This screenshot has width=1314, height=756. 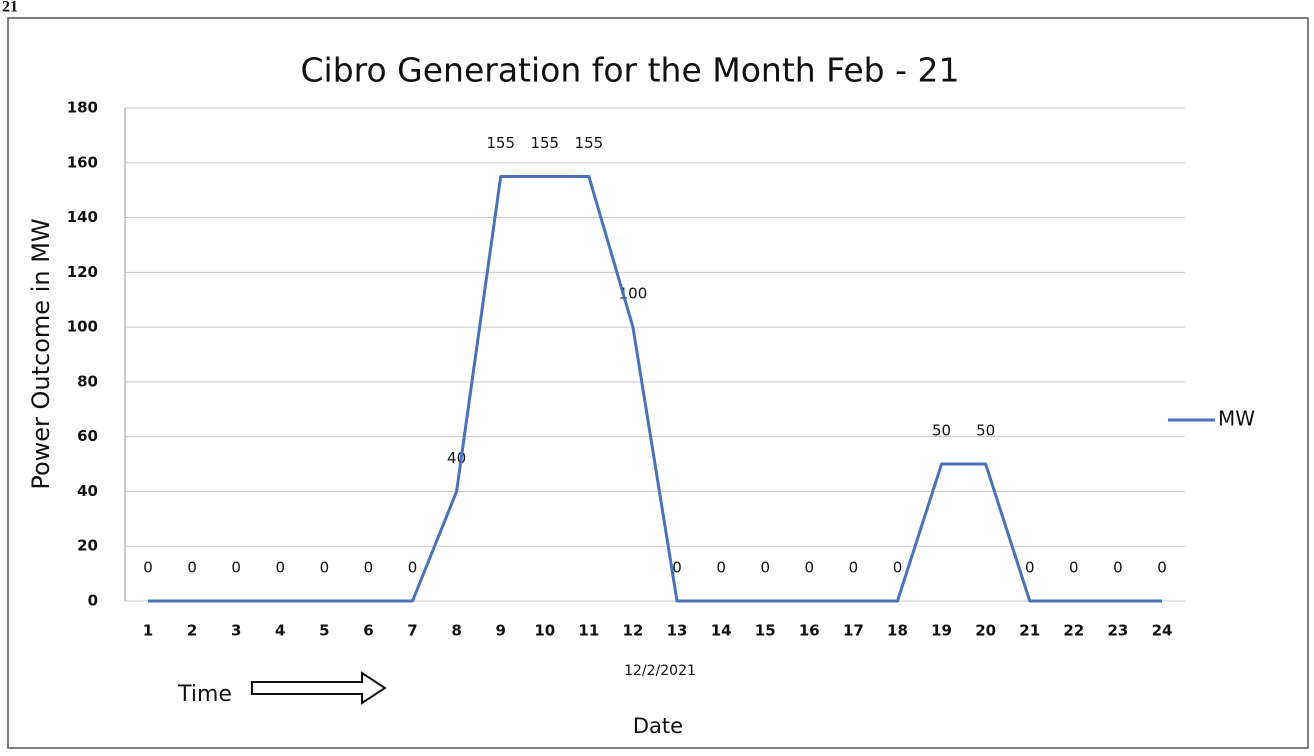 What do you see at coordinates (544, 631) in the screenshot?
I see `x-tick-label: 10` at bounding box center [544, 631].